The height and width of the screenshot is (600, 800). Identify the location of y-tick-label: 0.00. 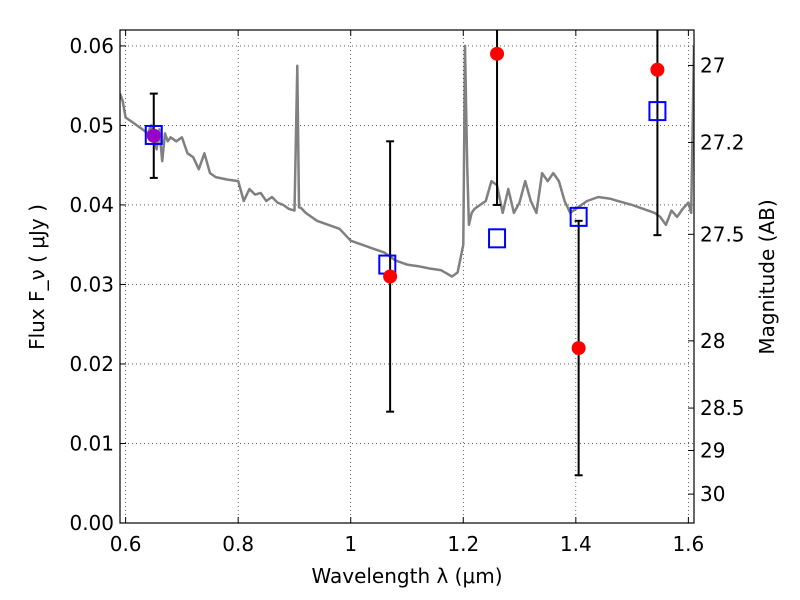
(91, 523).